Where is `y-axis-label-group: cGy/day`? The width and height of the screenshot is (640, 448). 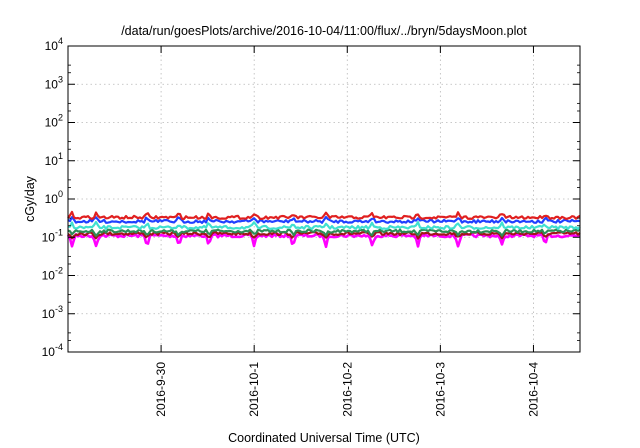
y-axis-label-group: cGy/day is located at coordinates (30, 198).